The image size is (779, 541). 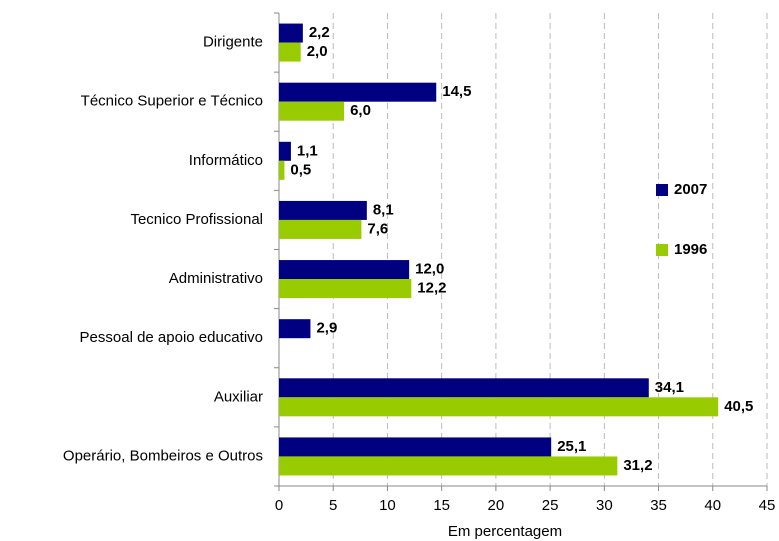 What do you see at coordinates (690, 189) in the screenshot?
I see `legend-label: 2007` at bounding box center [690, 189].